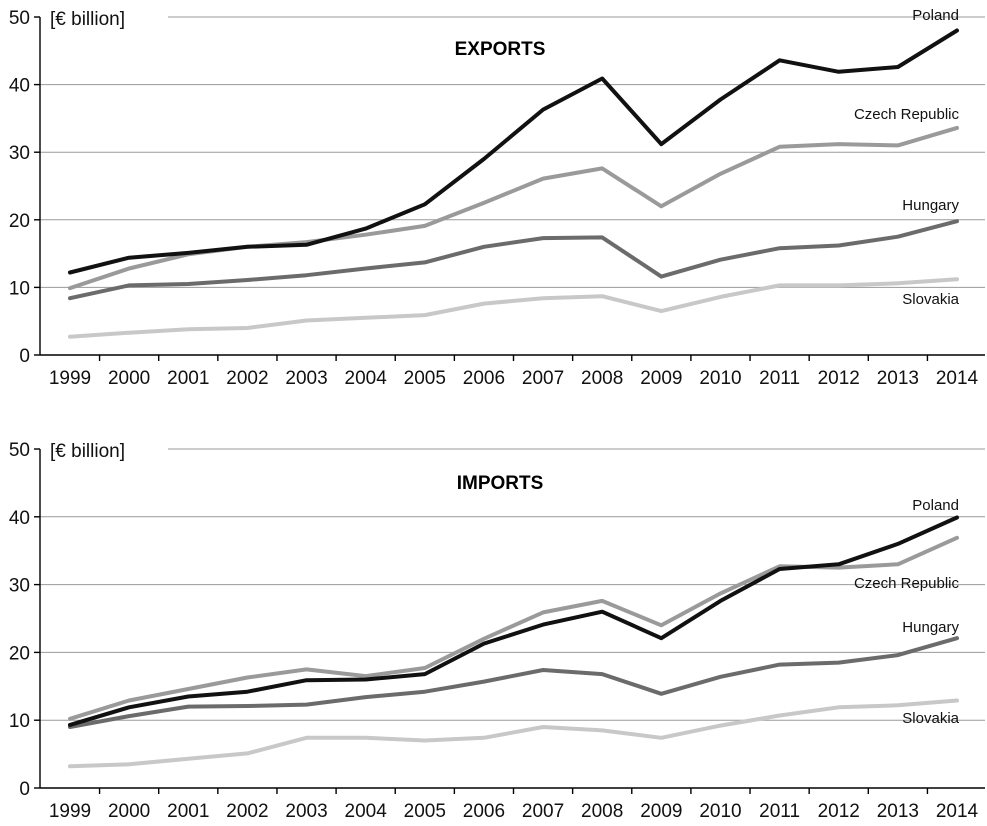 The image size is (987, 826). What do you see at coordinates (87, 19) in the screenshot?
I see `exports-unit-label: [€ billion]` at bounding box center [87, 19].